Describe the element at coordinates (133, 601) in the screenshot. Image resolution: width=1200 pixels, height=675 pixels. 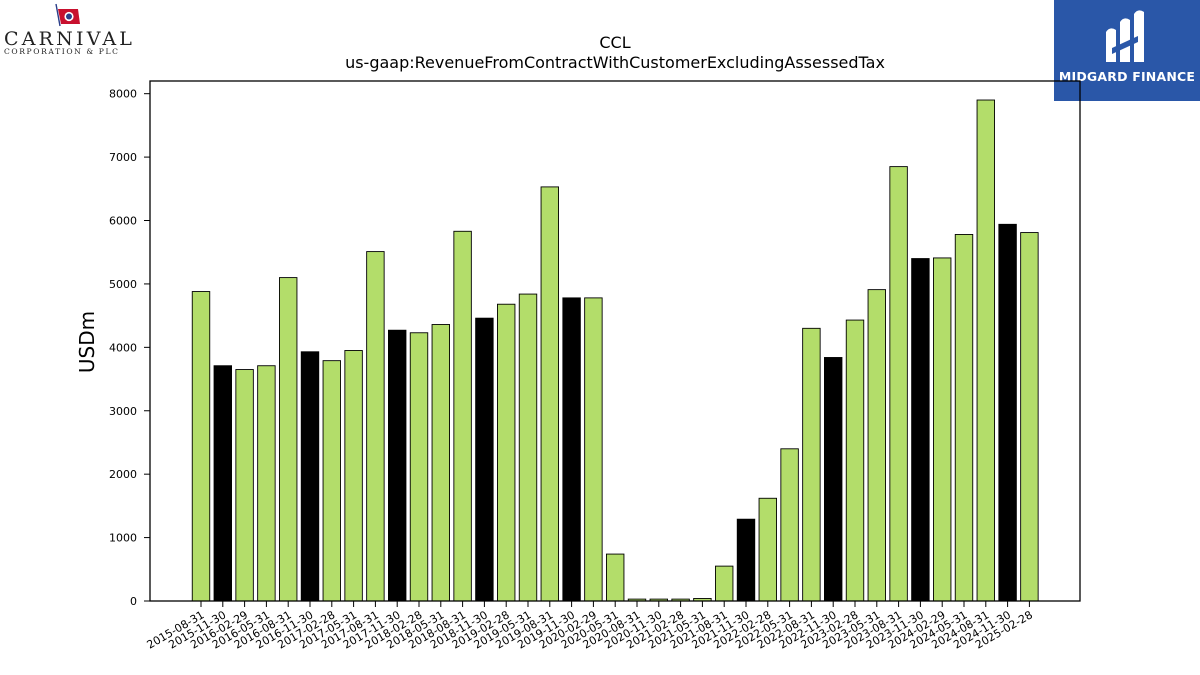
I see `y-tick-label: 0` at that location.